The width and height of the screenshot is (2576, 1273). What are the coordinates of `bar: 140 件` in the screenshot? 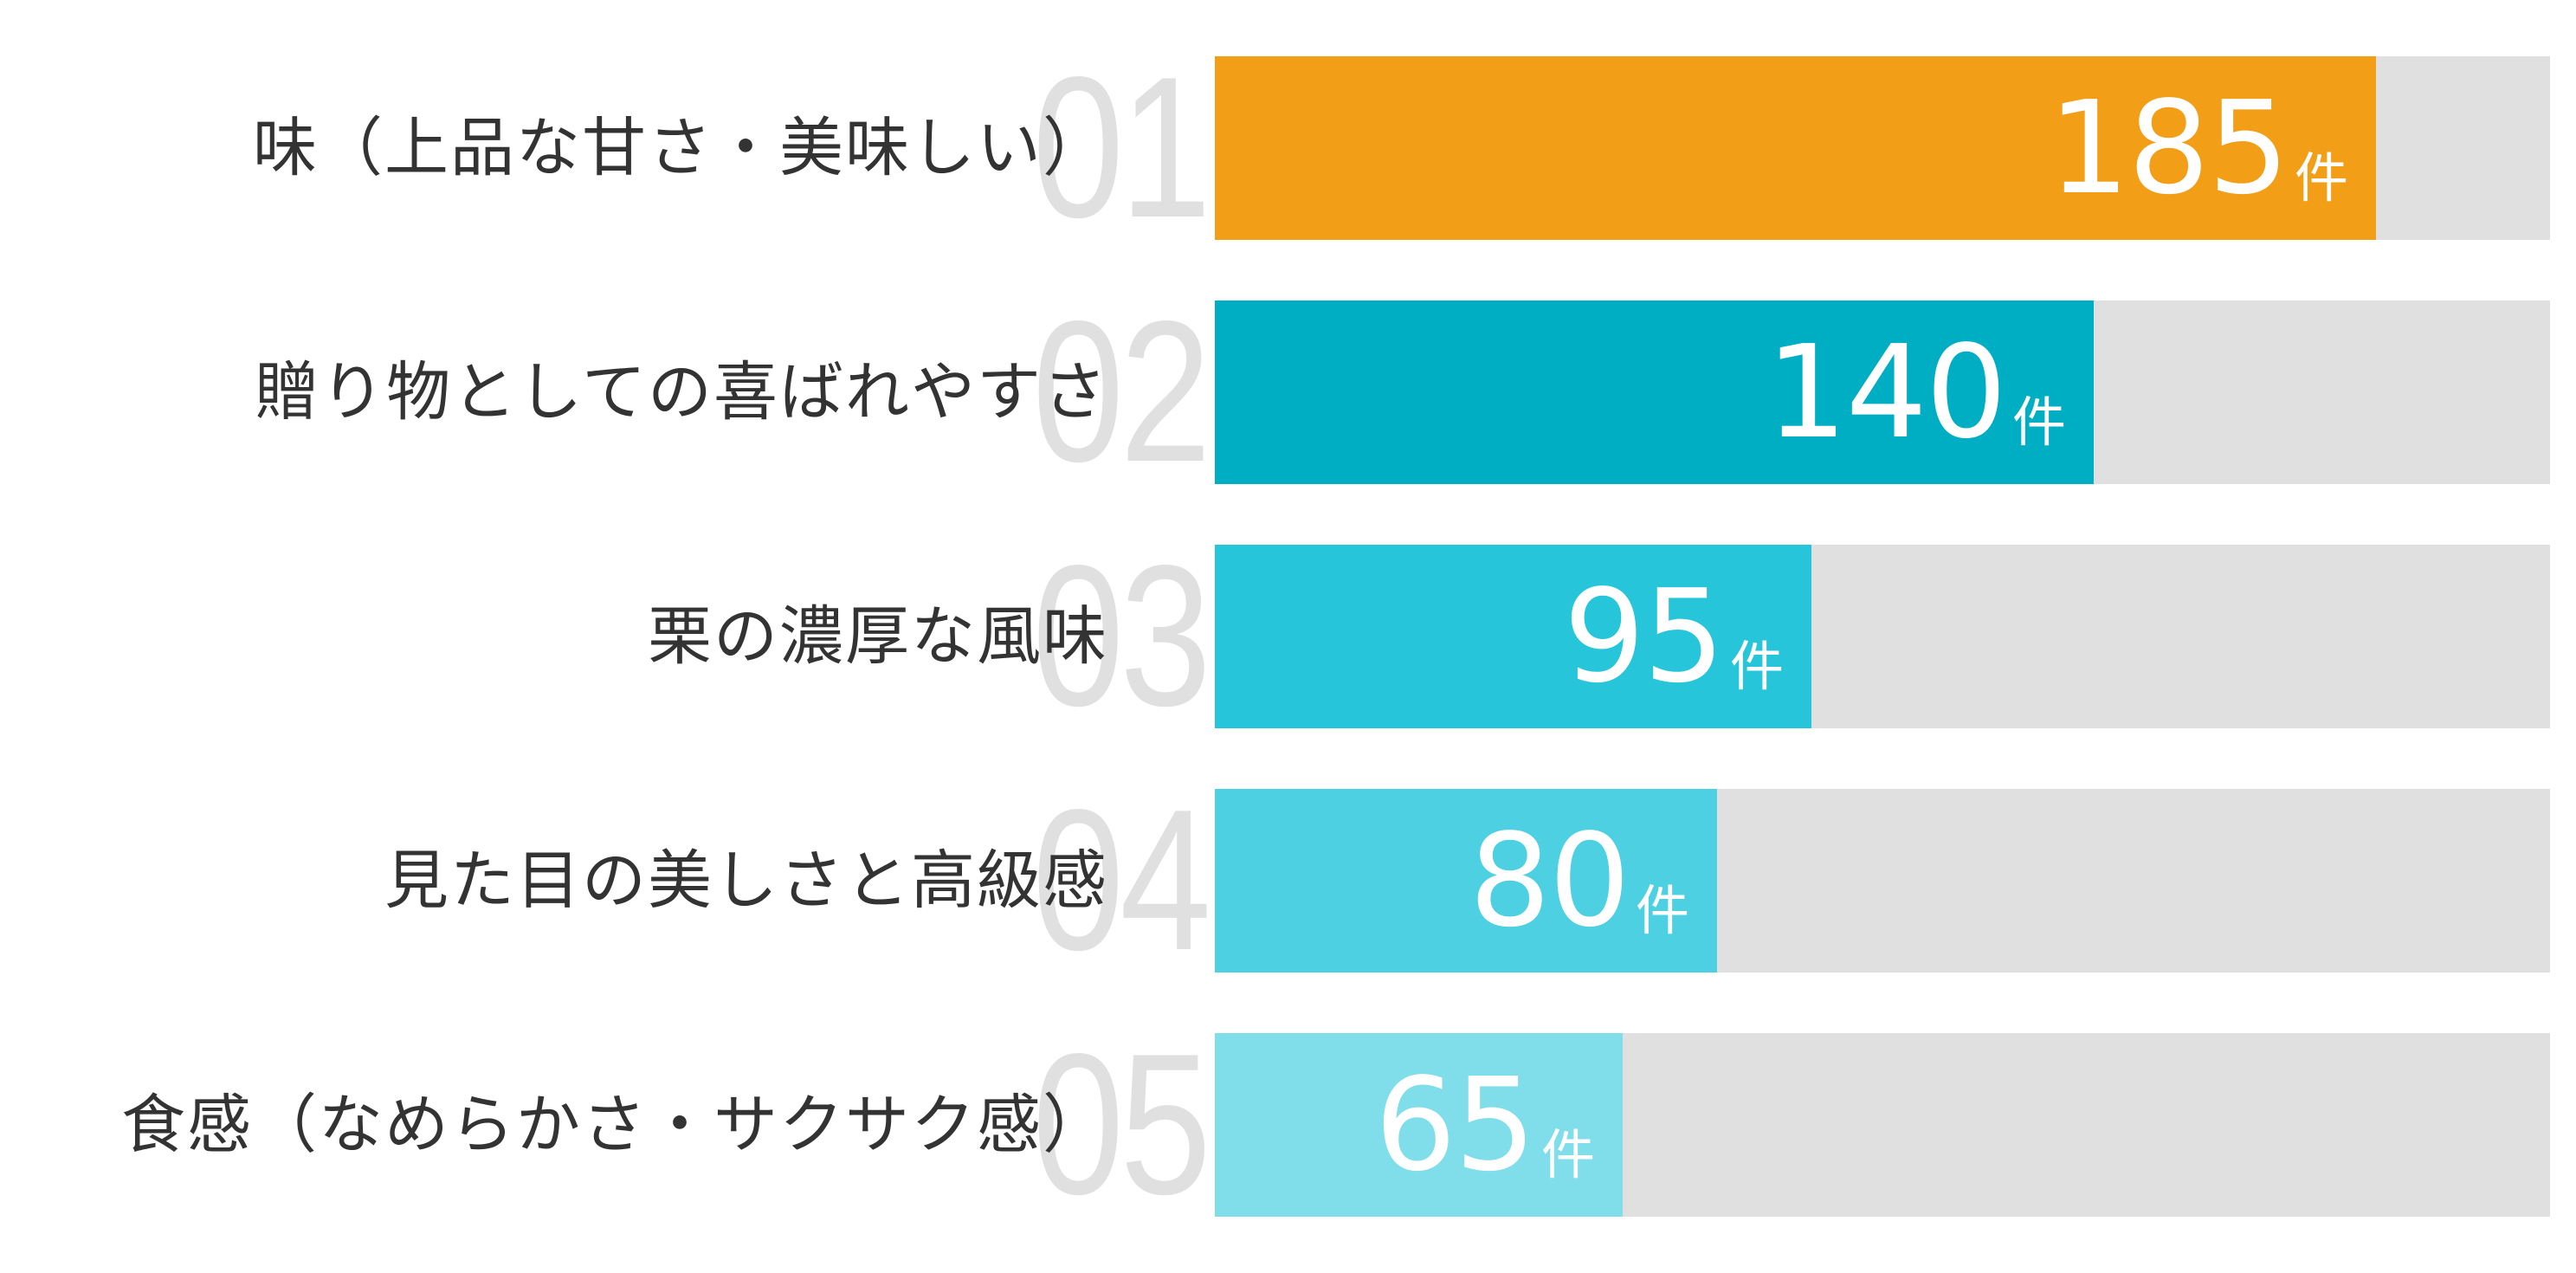 It's located at (1655, 392).